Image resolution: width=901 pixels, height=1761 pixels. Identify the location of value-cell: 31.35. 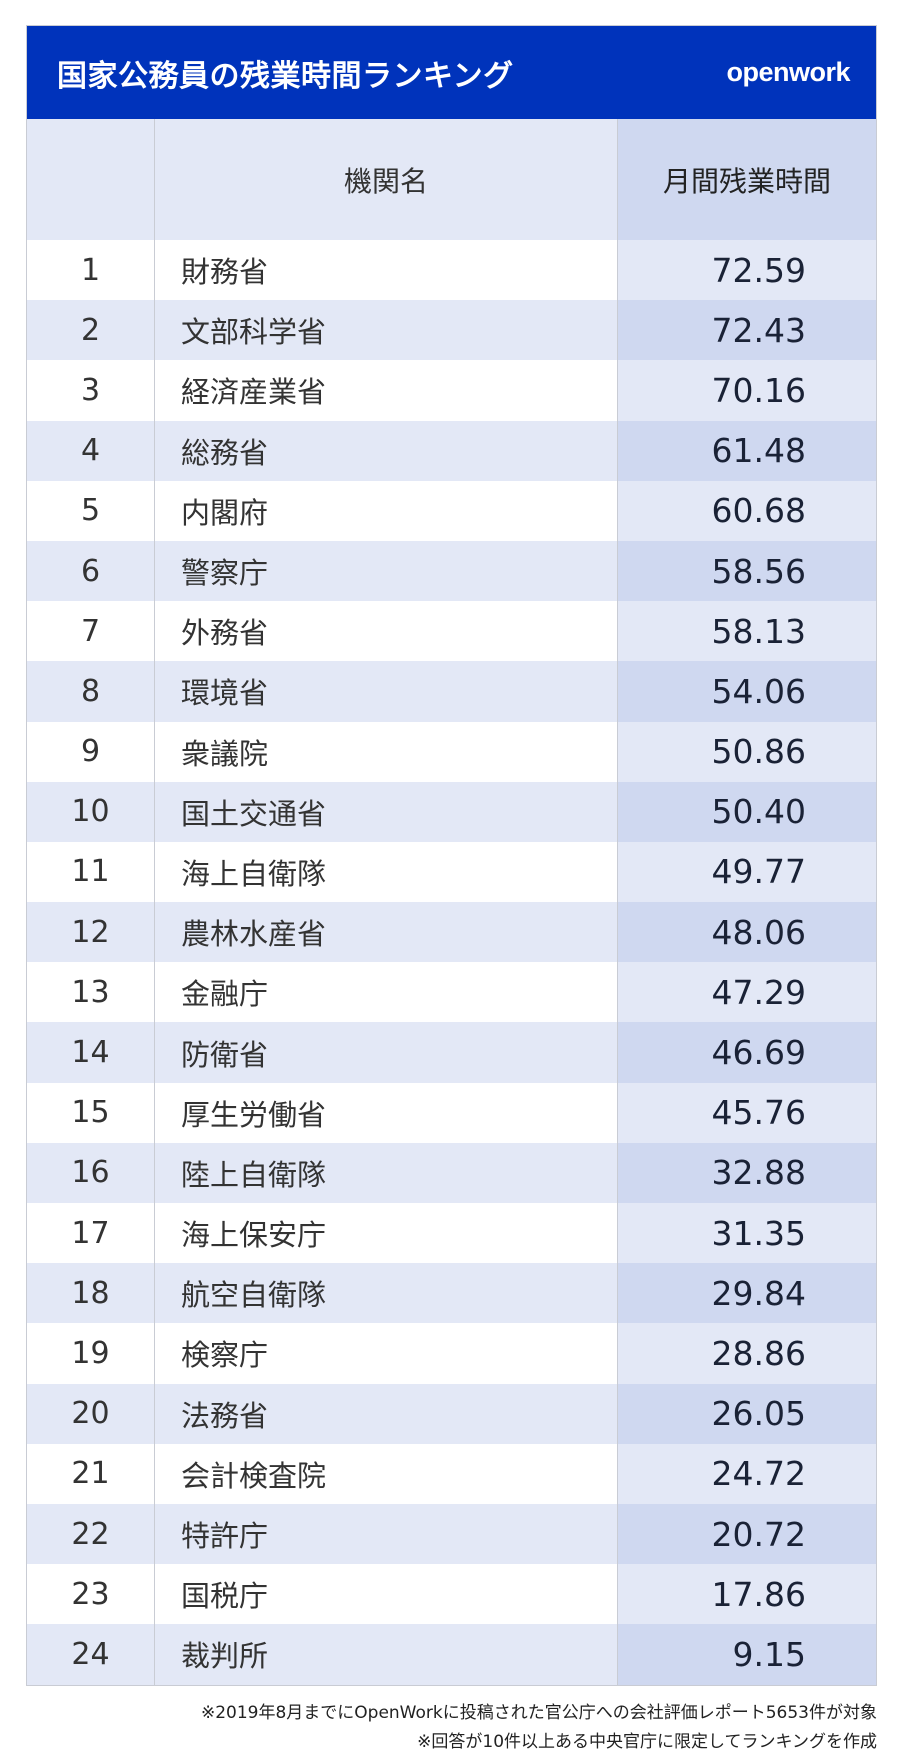
(747, 1233).